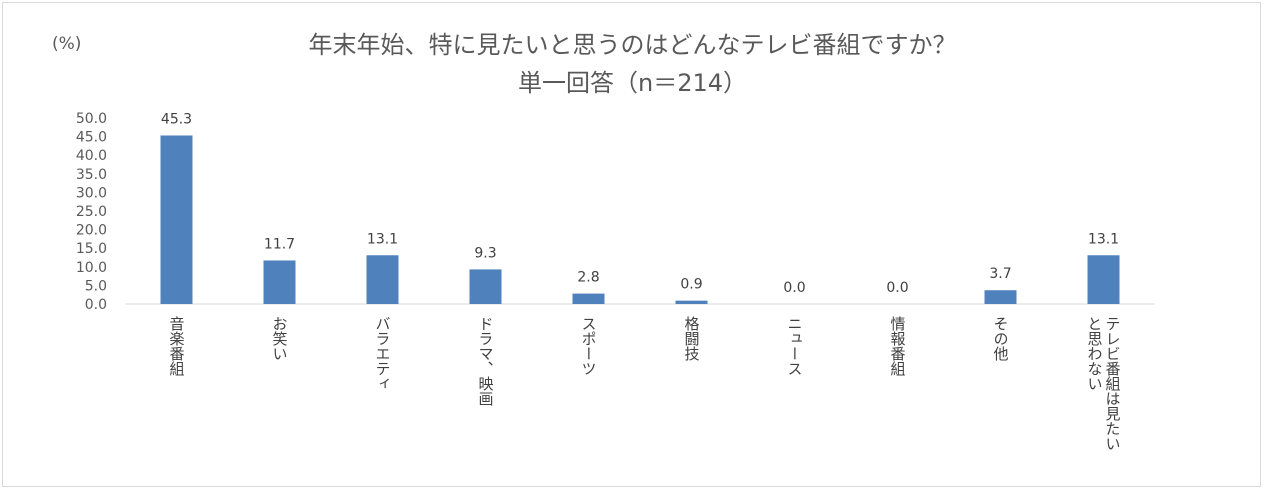  Describe the element at coordinates (632, 45) in the screenshot. I see `chart-title-line1: 年末年始、特に見たいと思うのはどんなテレビ番組ですか？` at that location.